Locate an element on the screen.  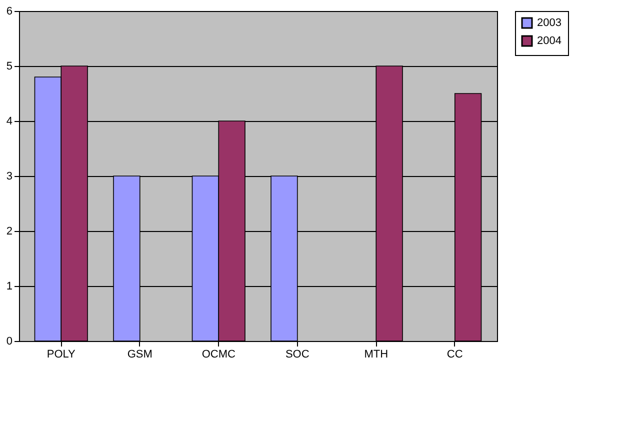
x-tick-label: GSM is located at coordinates (139, 354).